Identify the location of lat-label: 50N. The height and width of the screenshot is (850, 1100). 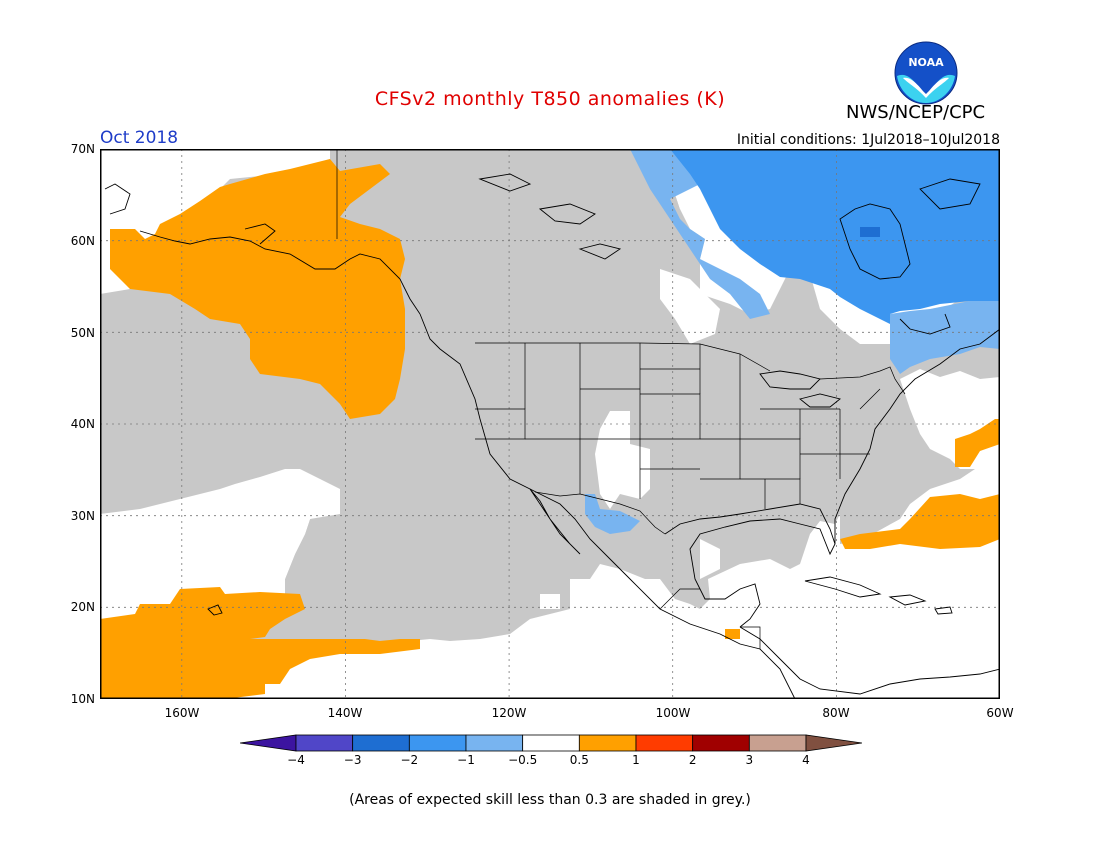
(82, 333).